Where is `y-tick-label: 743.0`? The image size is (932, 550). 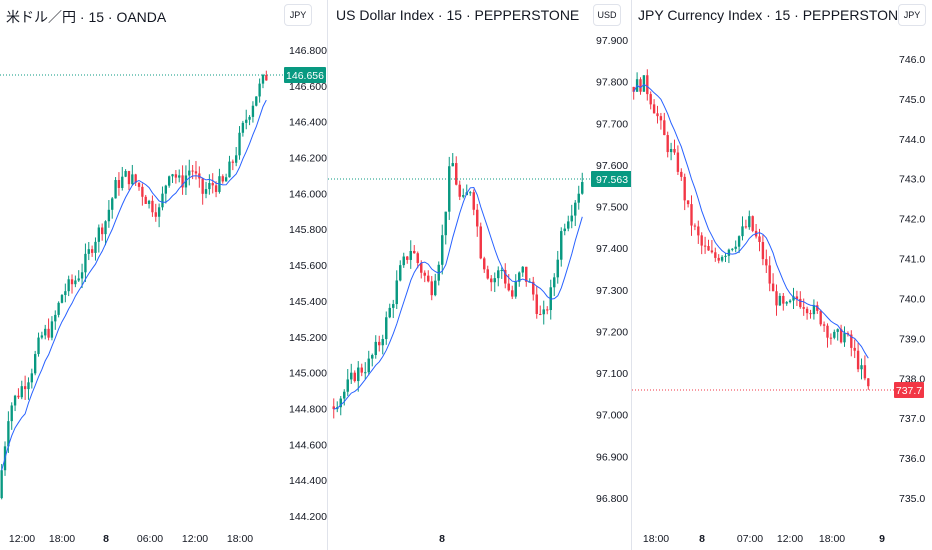 y-tick-label: 743.0 is located at coordinates (912, 180).